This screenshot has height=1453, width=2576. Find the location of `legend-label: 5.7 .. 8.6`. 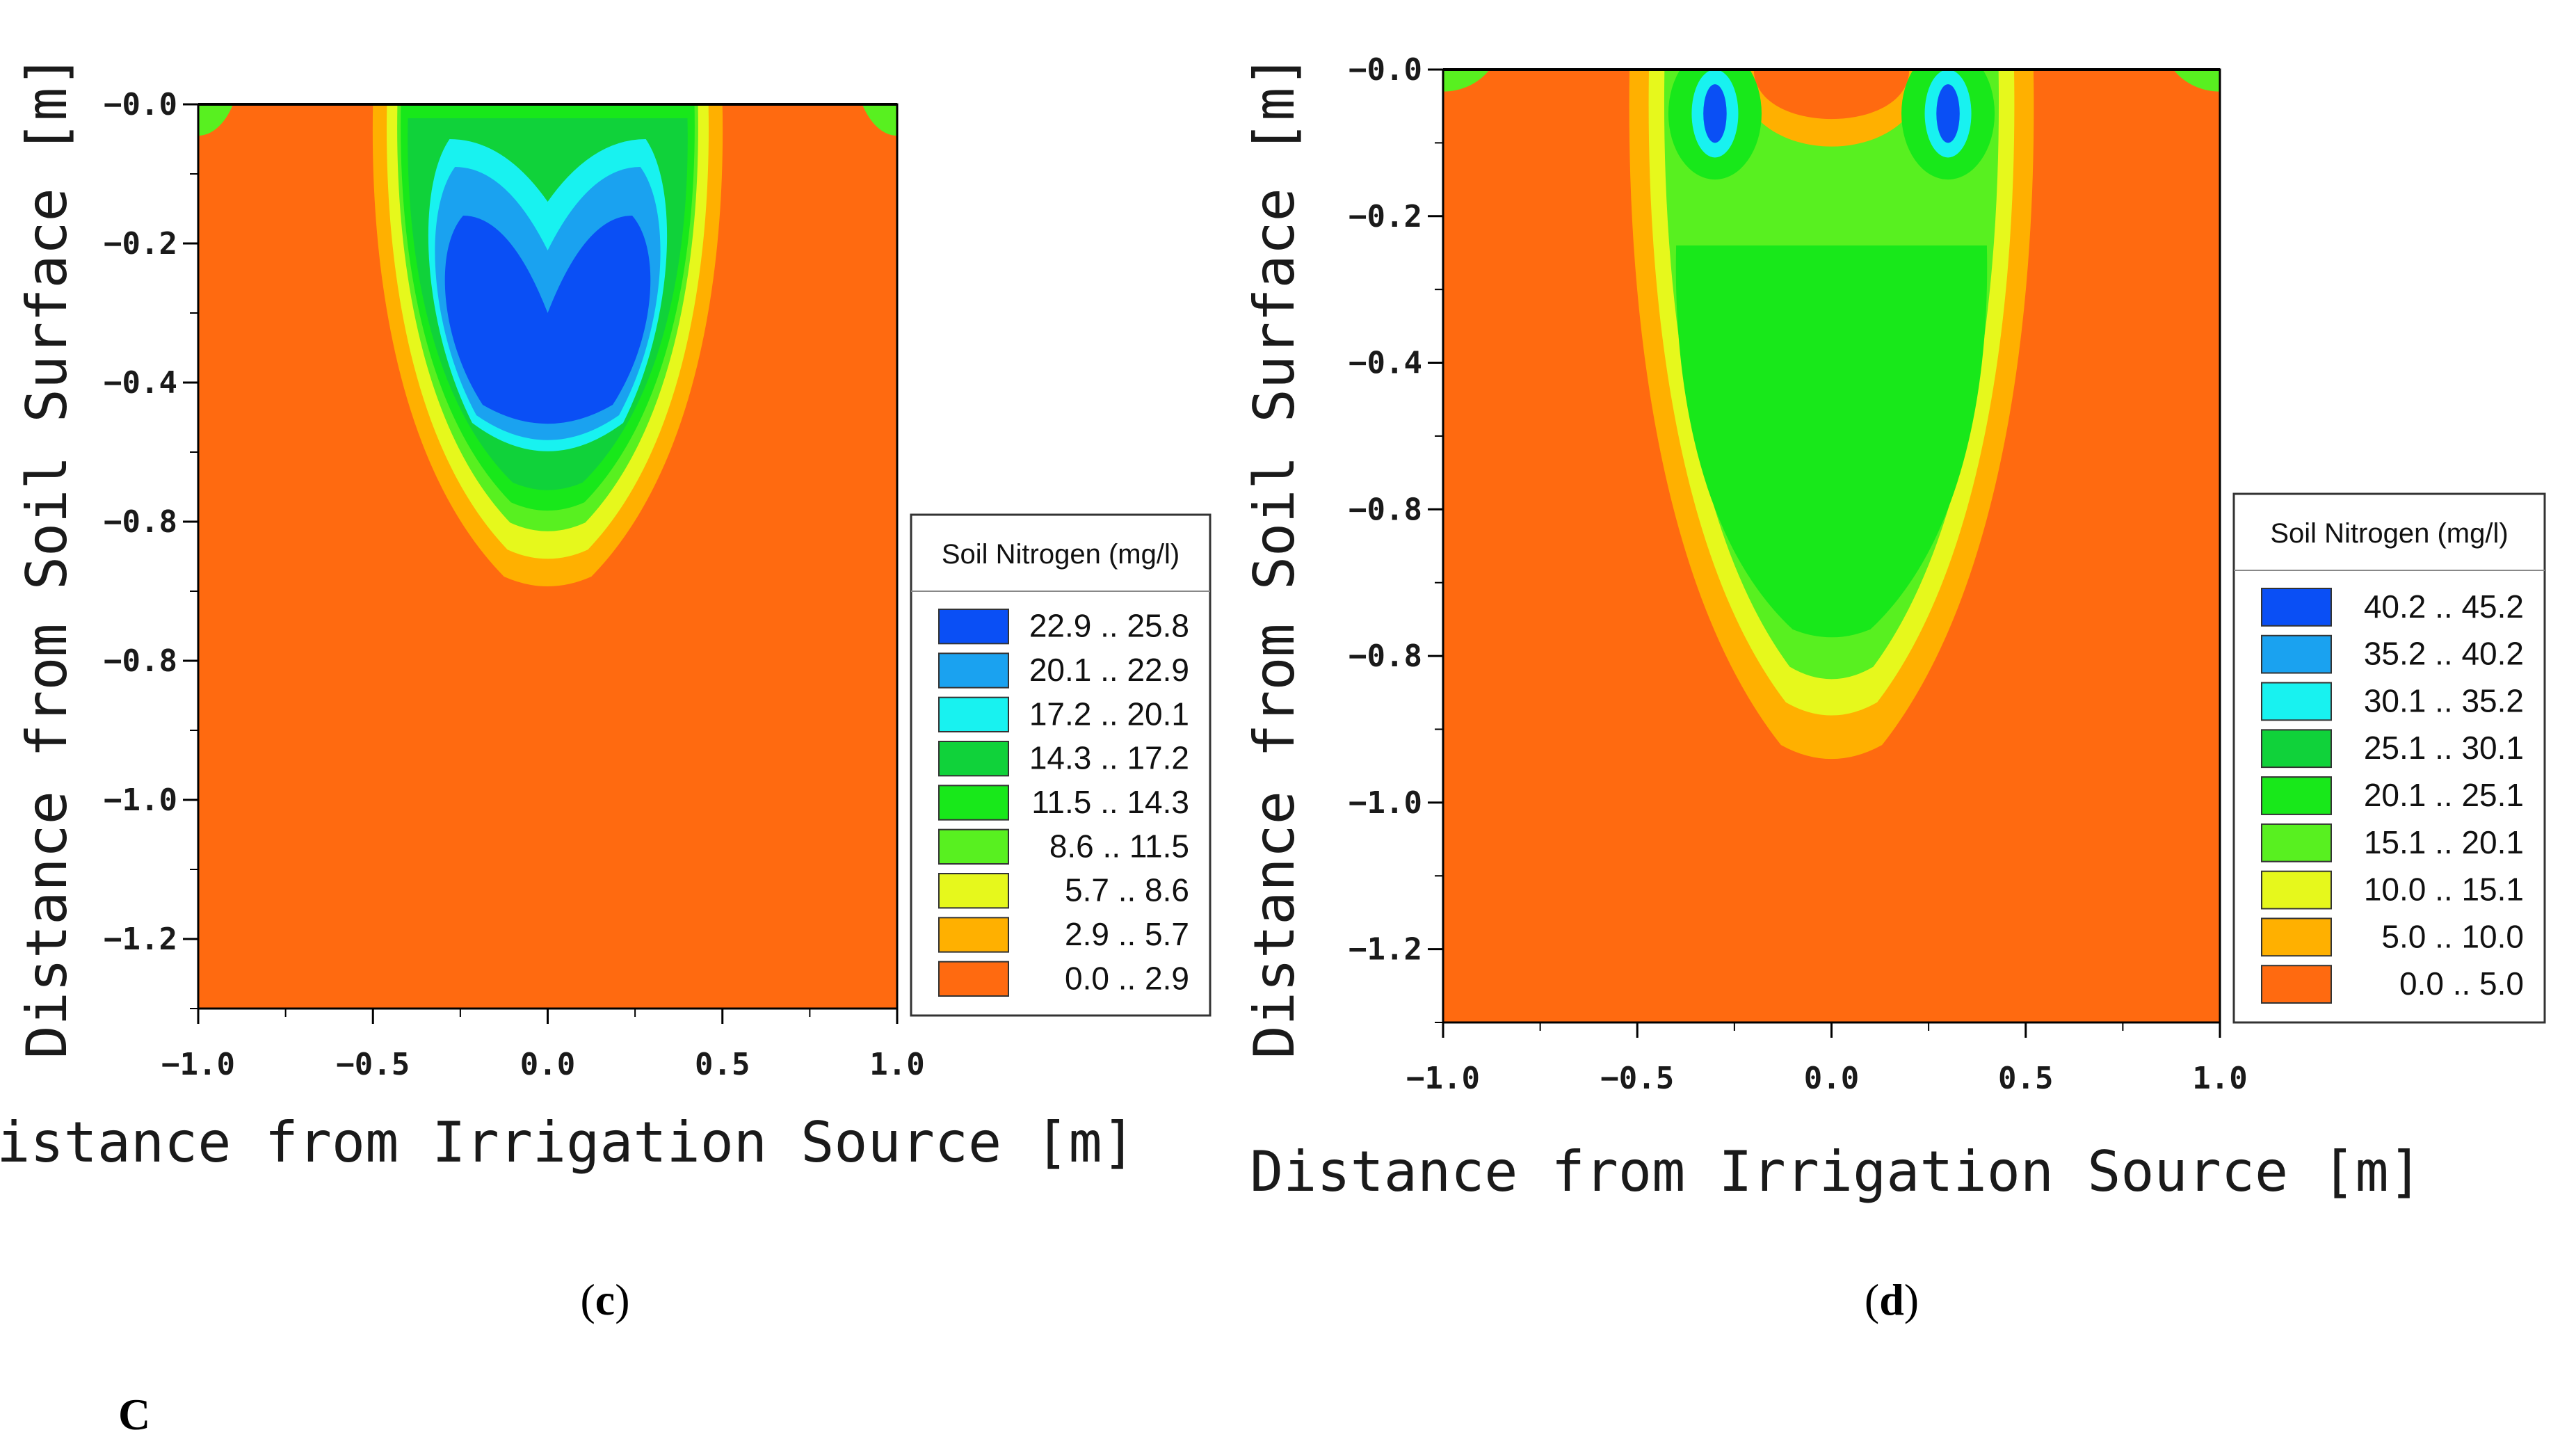

legend-label: 5.7 .. 8.6 is located at coordinates (1127, 890).